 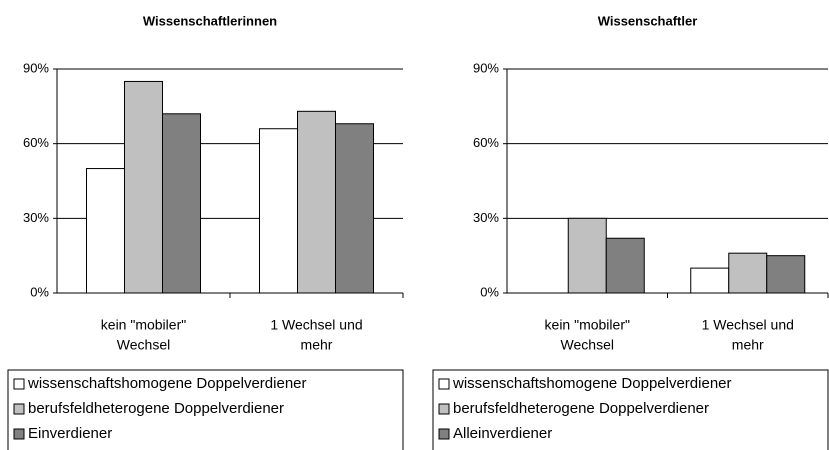 I want to click on legend-label: Alleinverdiener, so click(x=502, y=433).